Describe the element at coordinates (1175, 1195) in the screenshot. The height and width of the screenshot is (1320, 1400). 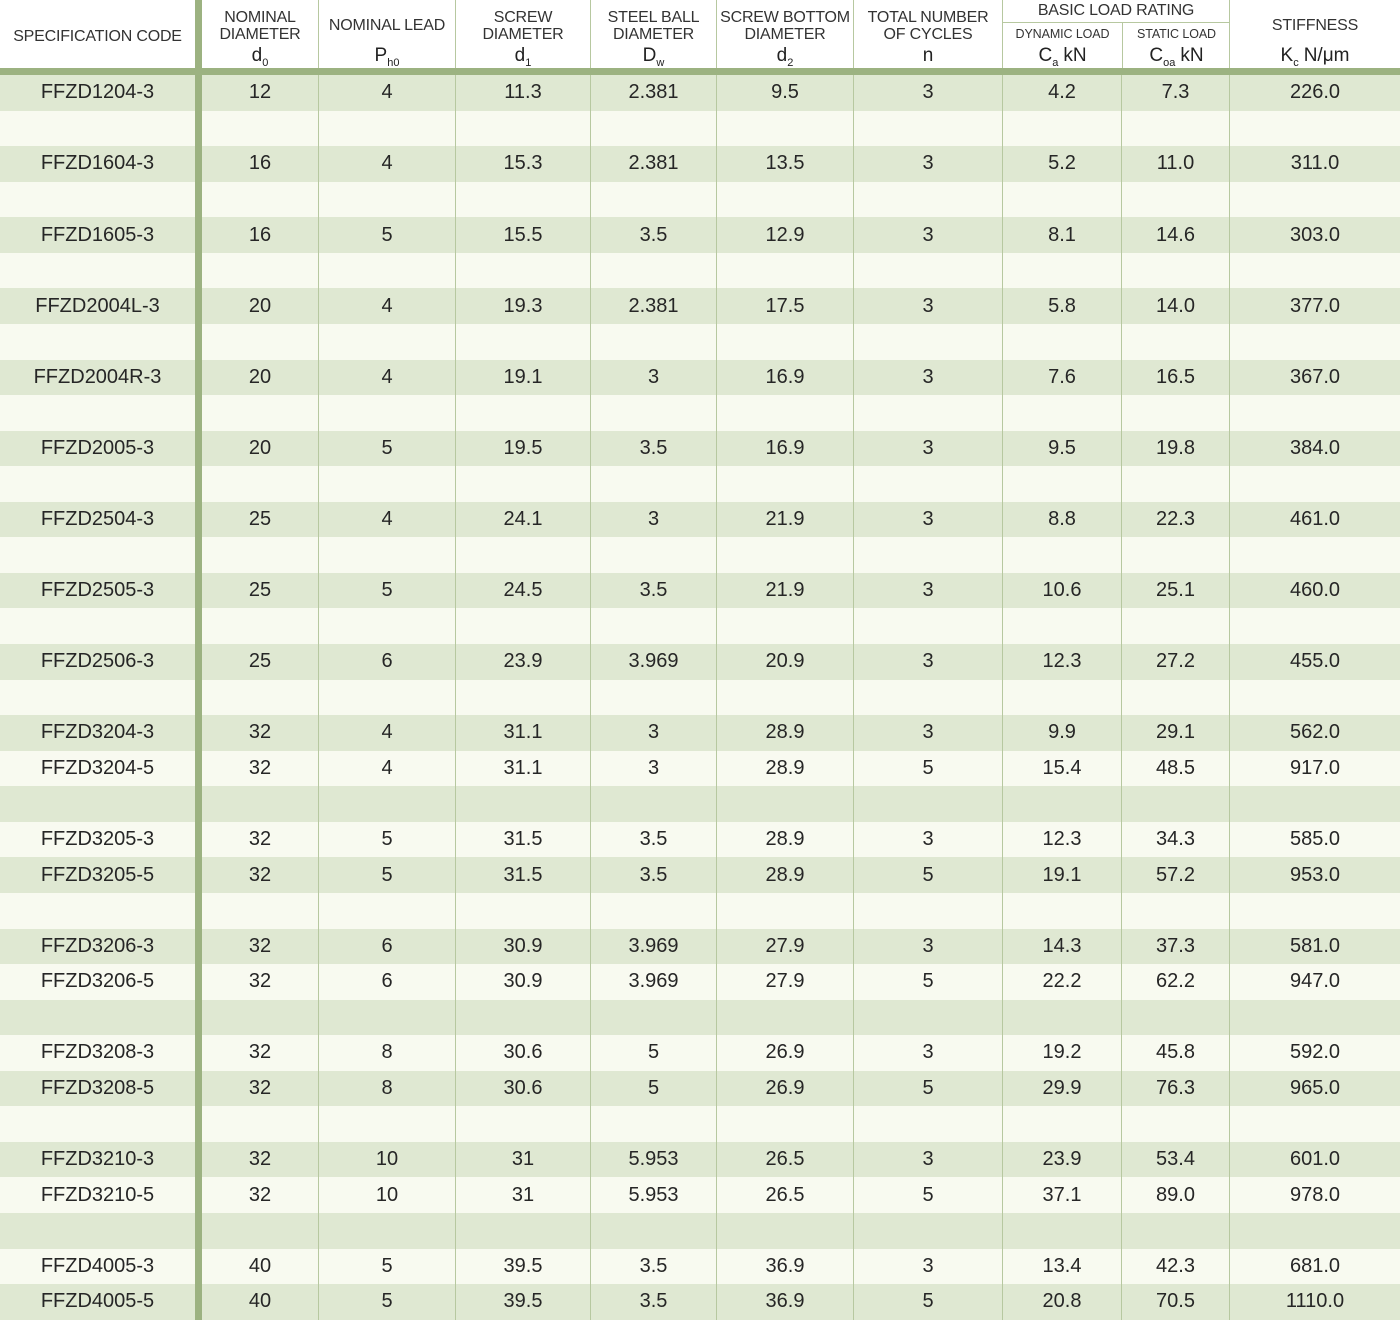
I see `cell-coa: 89.0` at that location.